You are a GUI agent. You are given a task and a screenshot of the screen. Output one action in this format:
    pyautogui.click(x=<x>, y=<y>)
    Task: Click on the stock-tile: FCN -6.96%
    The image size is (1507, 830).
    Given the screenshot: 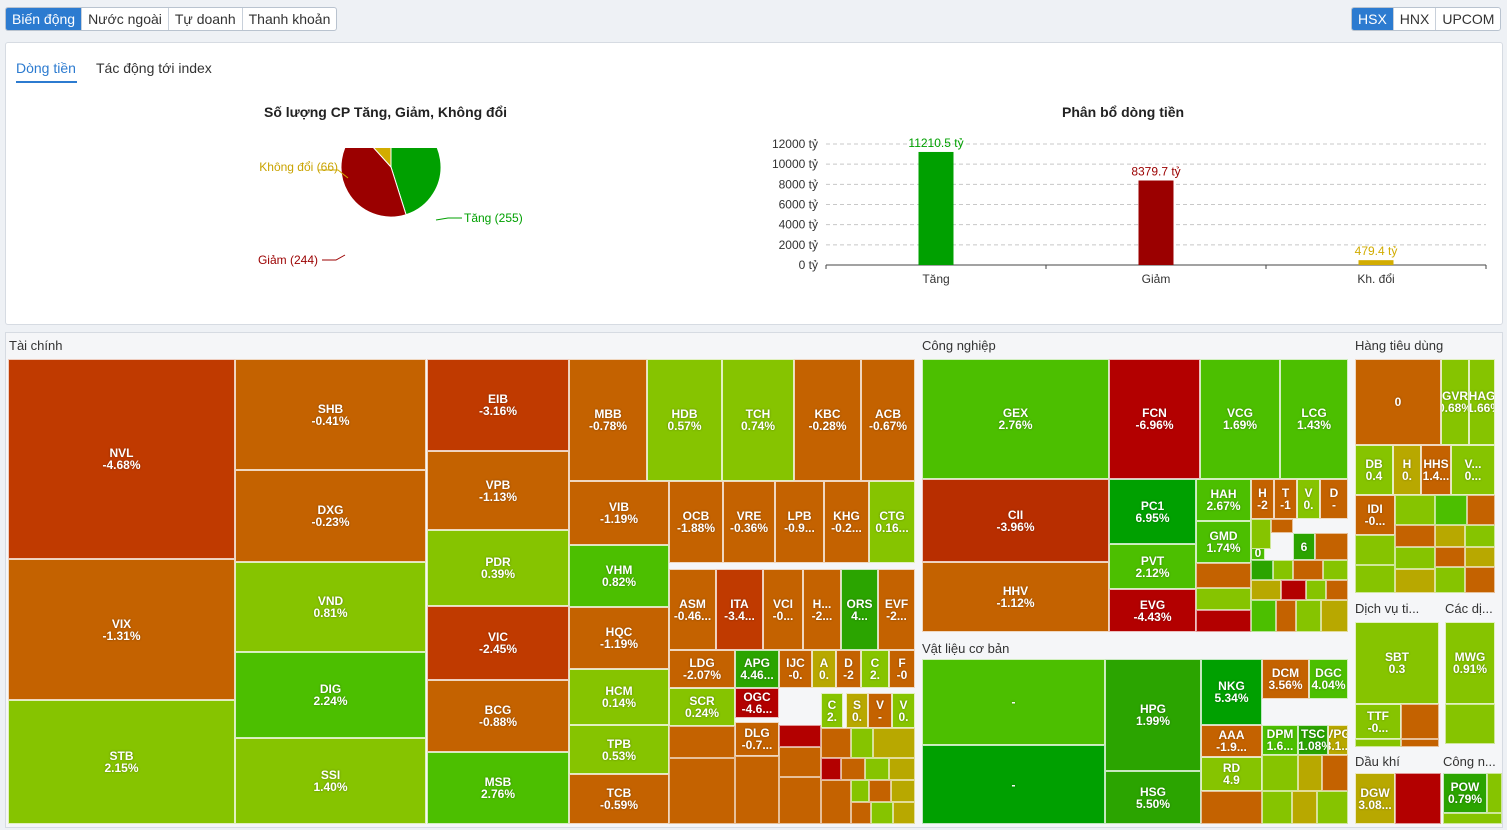 What is the action you would take?
    pyautogui.click(x=1154, y=419)
    